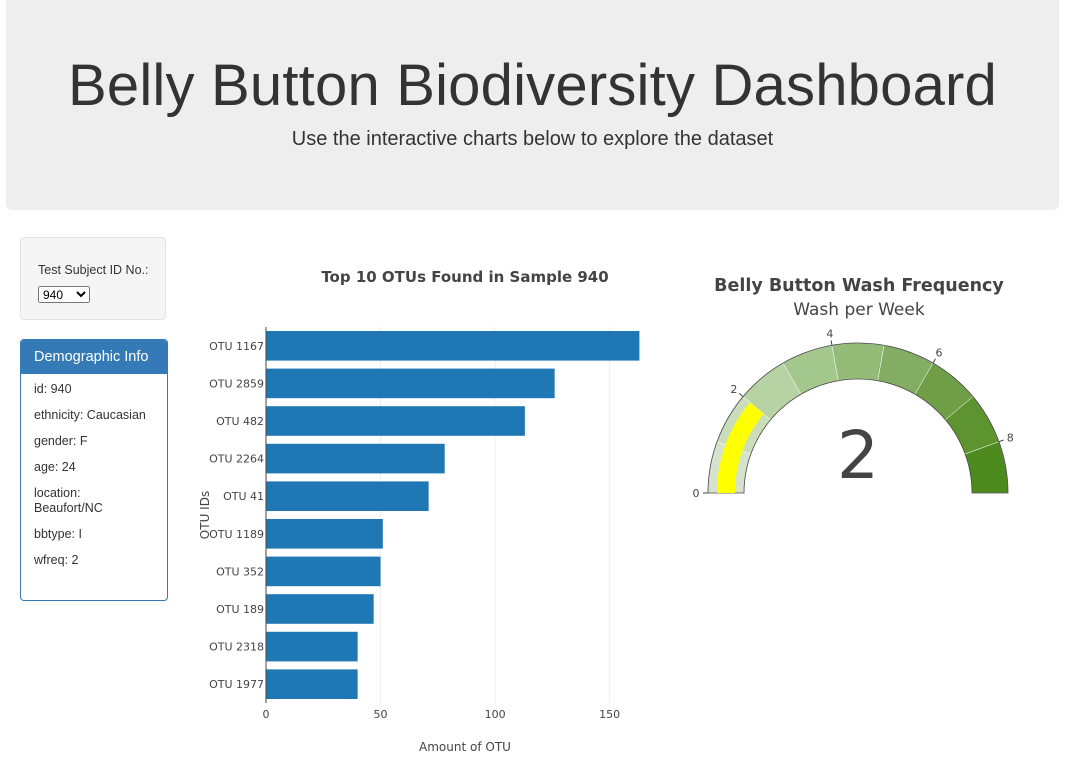 This screenshot has height=784, width=1068. I want to click on demo-location: location: Beaufort/NC, so click(68, 500).